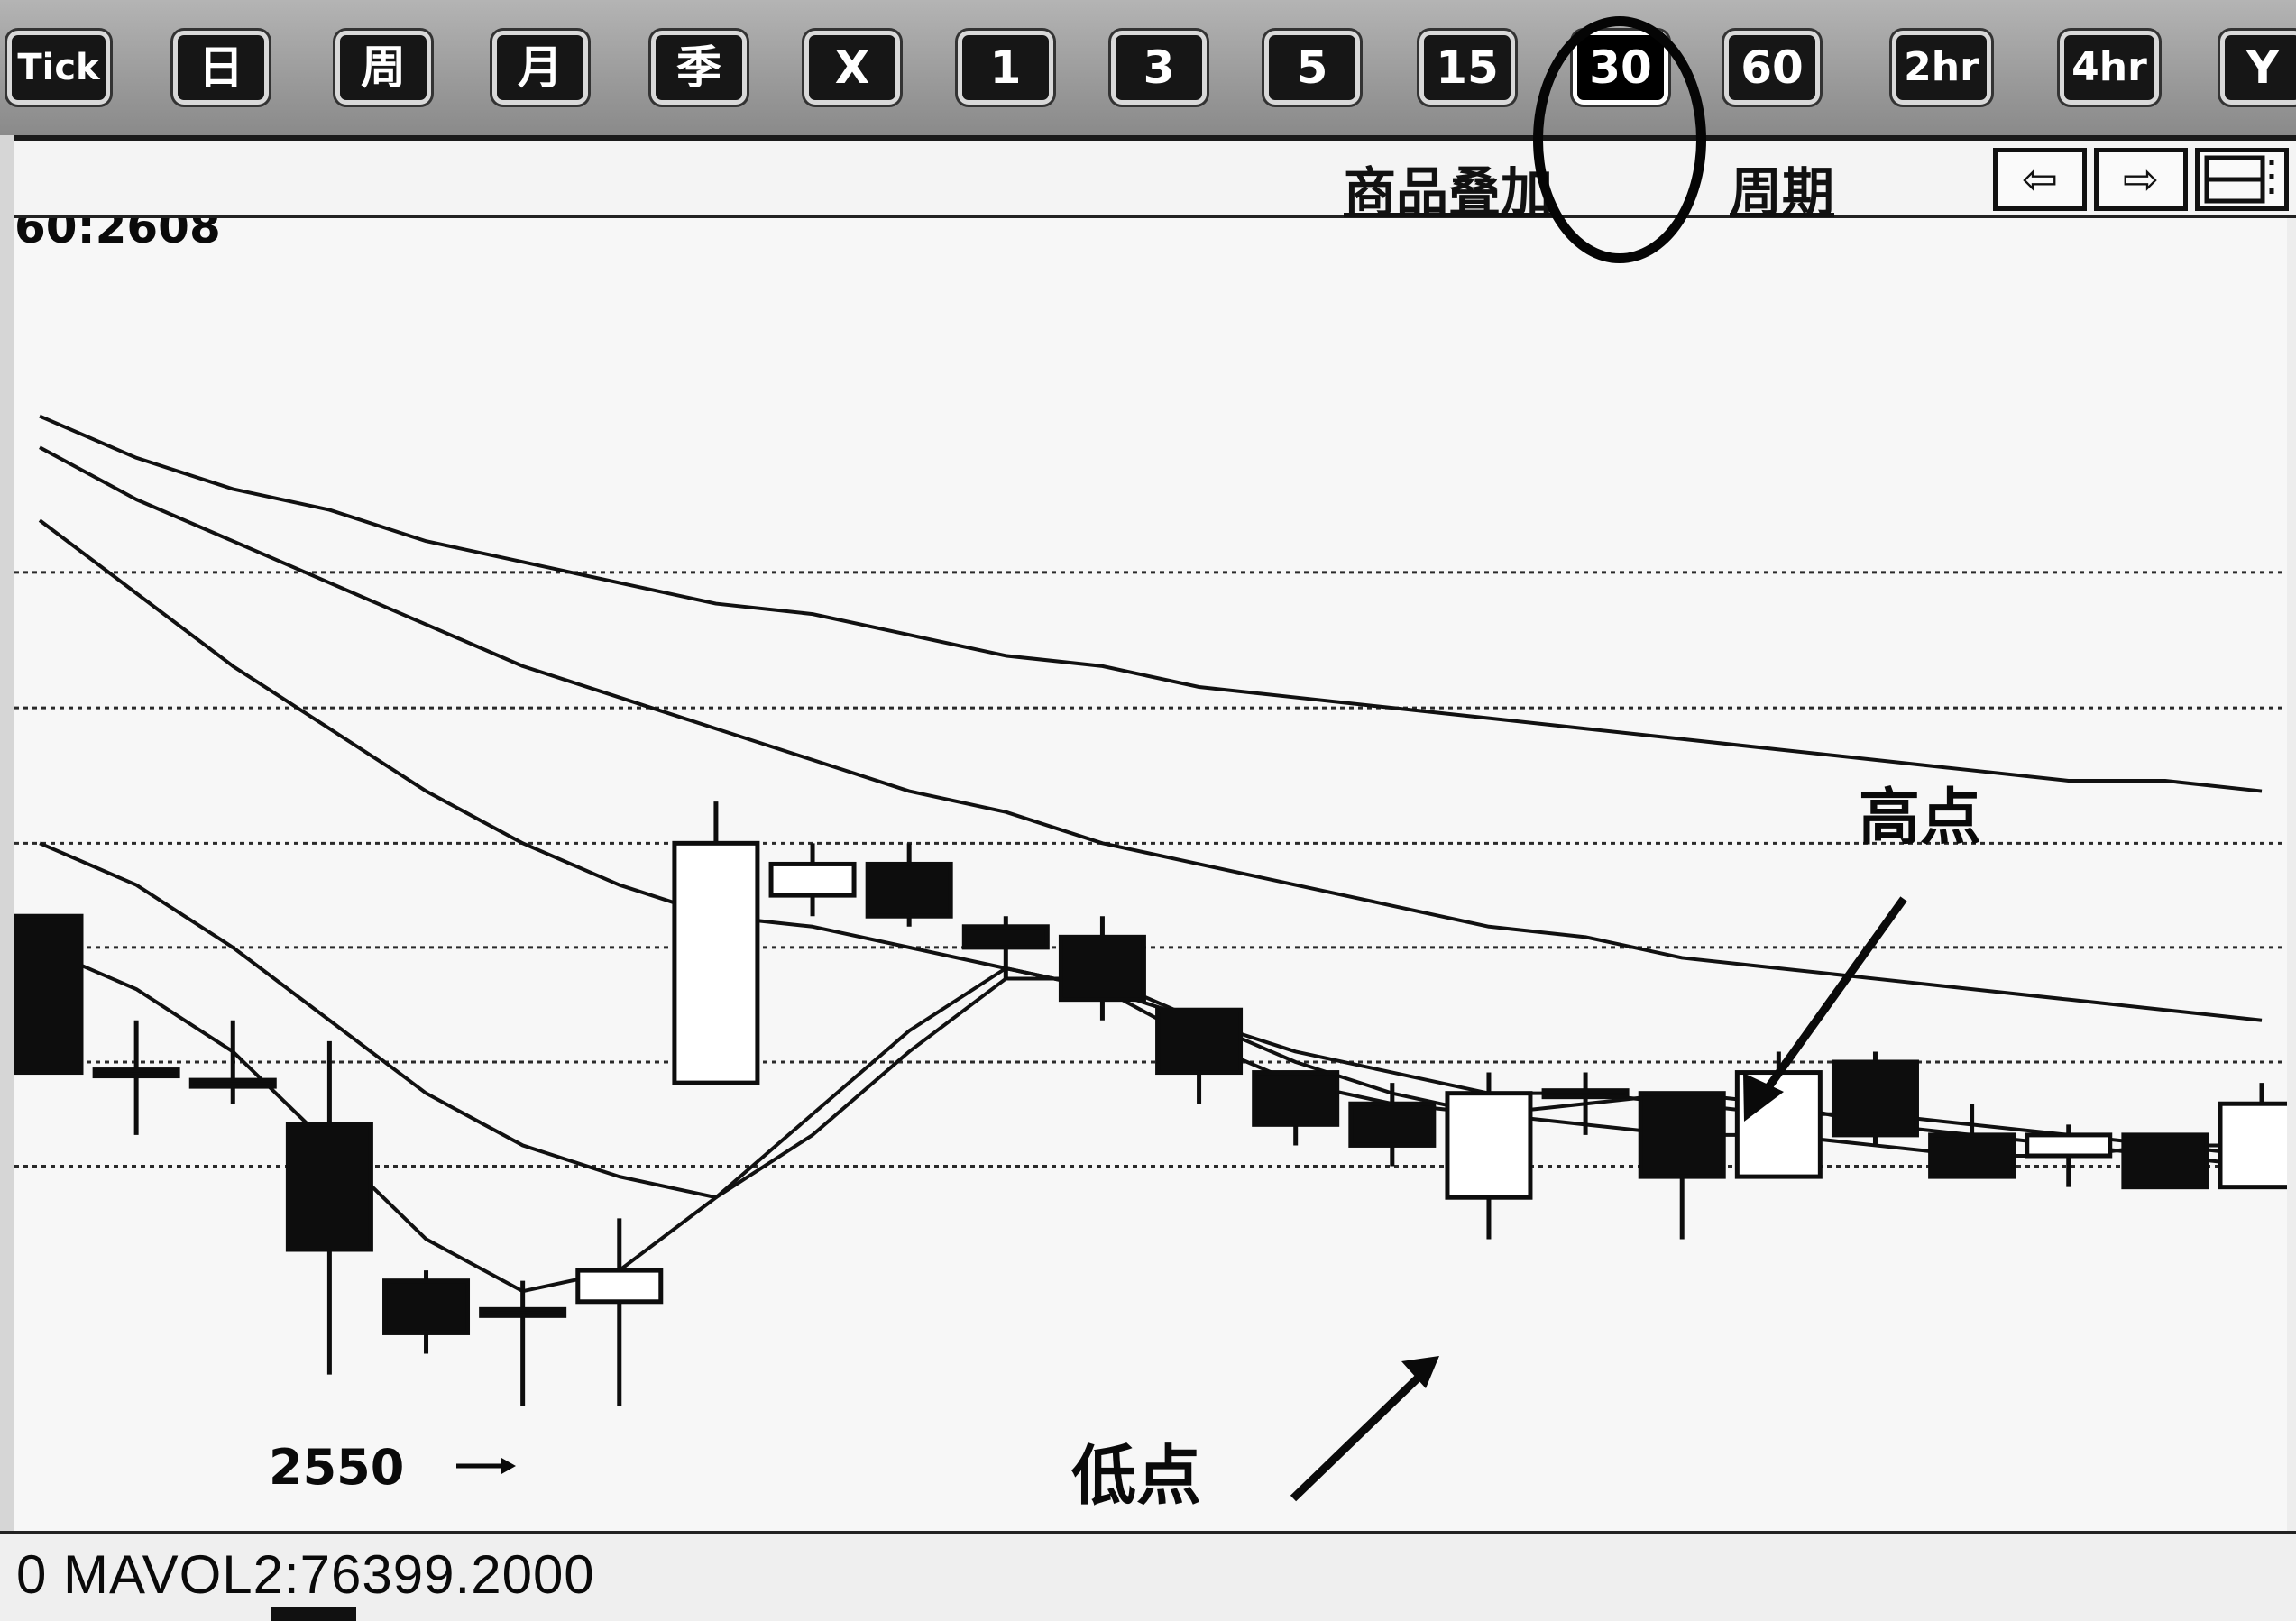 The height and width of the screenshot is (1621, 2296). I want to click on top-price-label: 60:2608, so click(117, 235).